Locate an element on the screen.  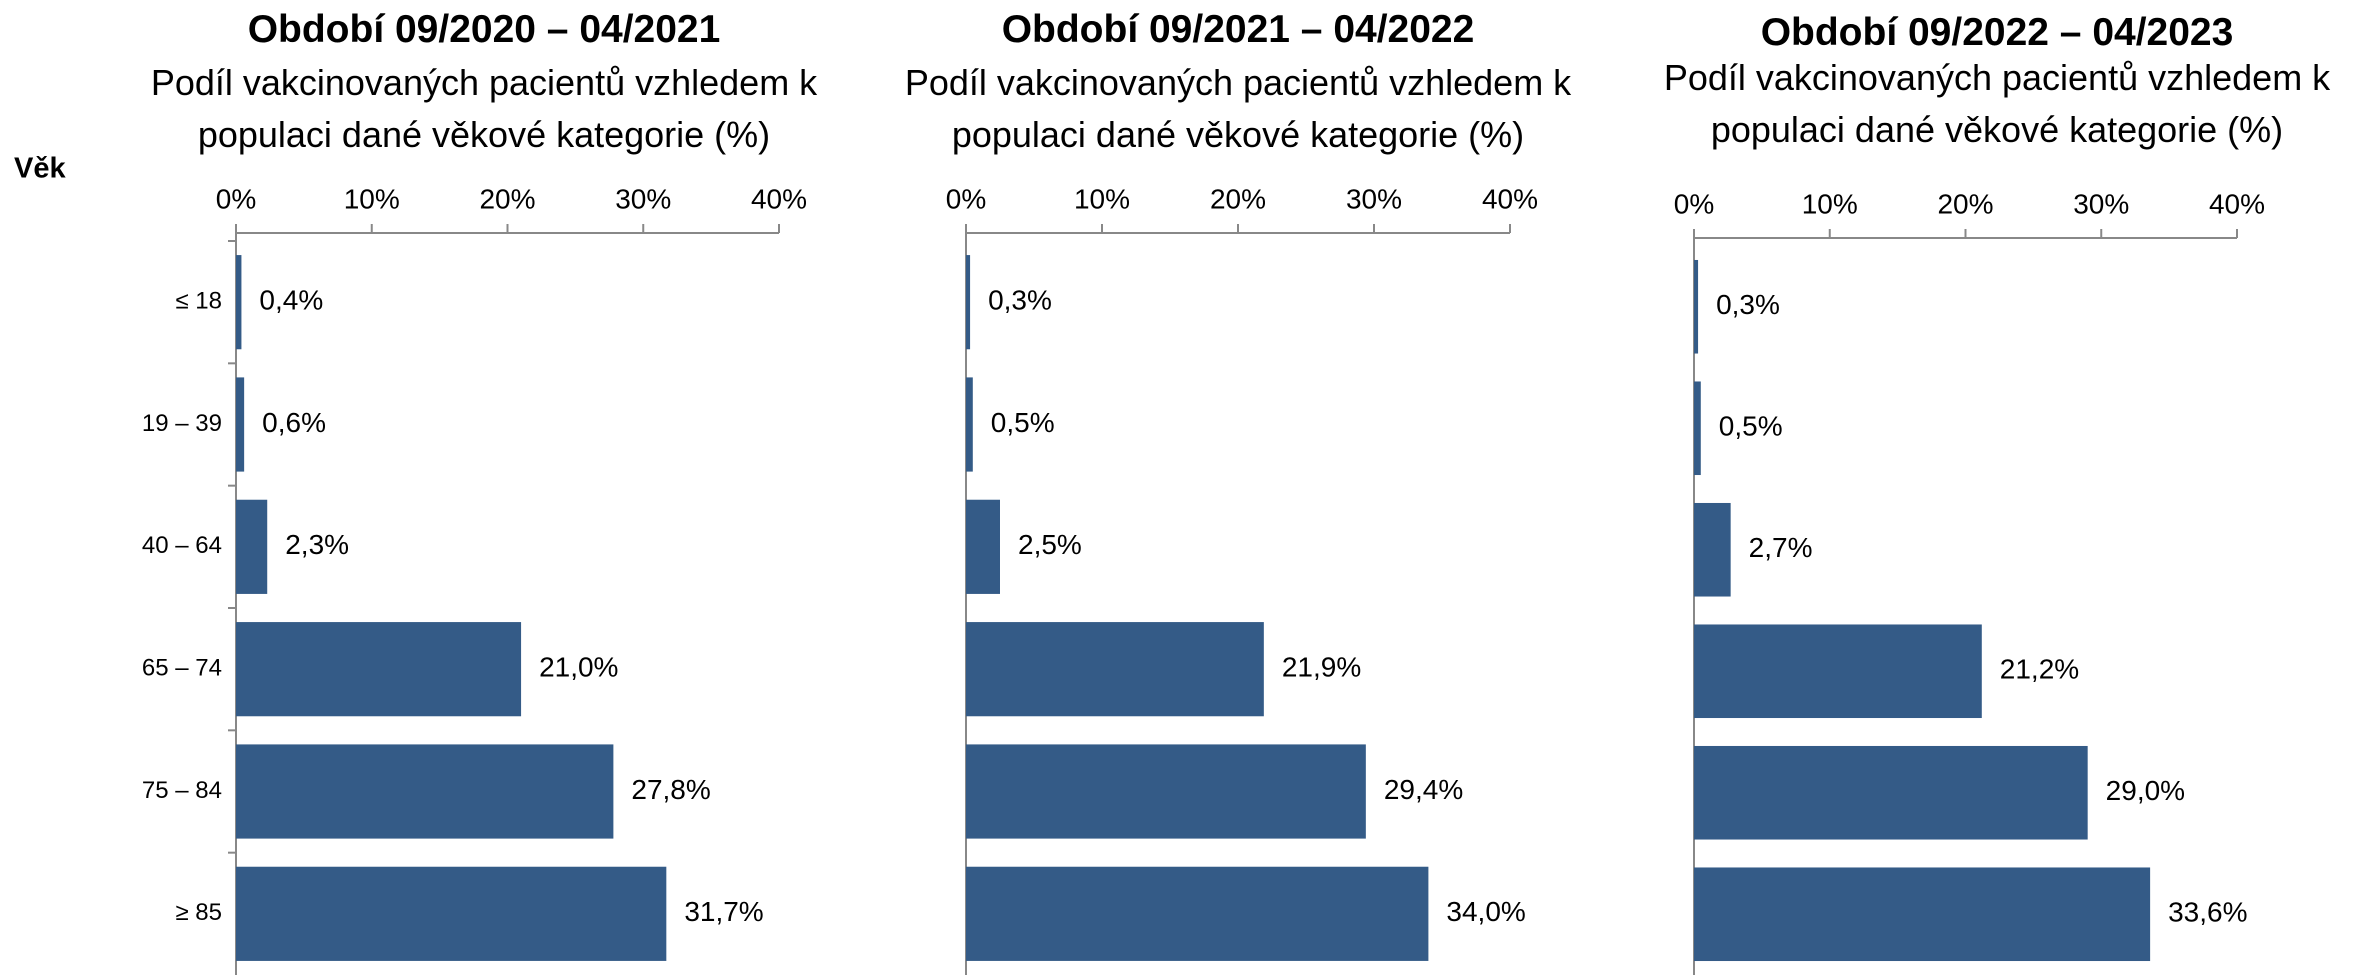
data-label: 33,6% is located at coordinates (2207, 912).